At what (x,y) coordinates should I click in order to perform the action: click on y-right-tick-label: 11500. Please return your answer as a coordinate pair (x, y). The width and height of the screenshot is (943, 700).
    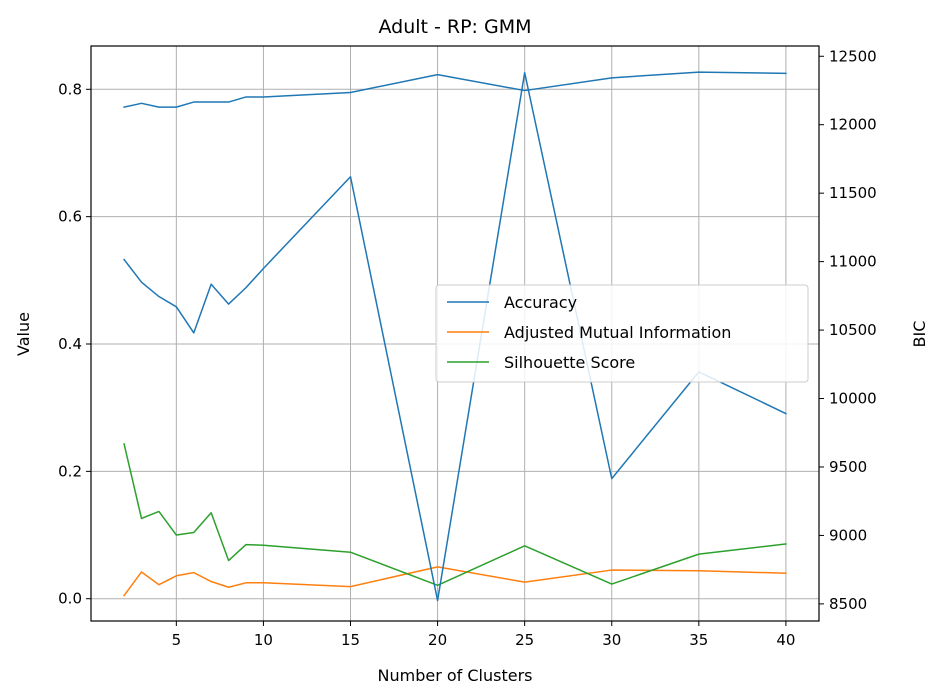
    Looking at the image, I should click on (853, 193).